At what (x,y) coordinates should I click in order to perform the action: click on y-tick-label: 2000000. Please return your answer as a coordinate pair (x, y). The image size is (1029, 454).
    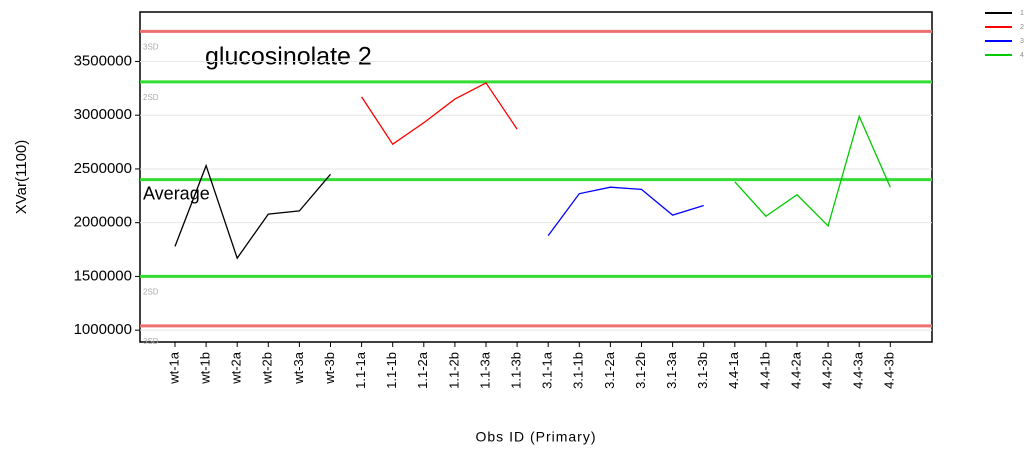
    Looking at the image, I should click on (103, 222).